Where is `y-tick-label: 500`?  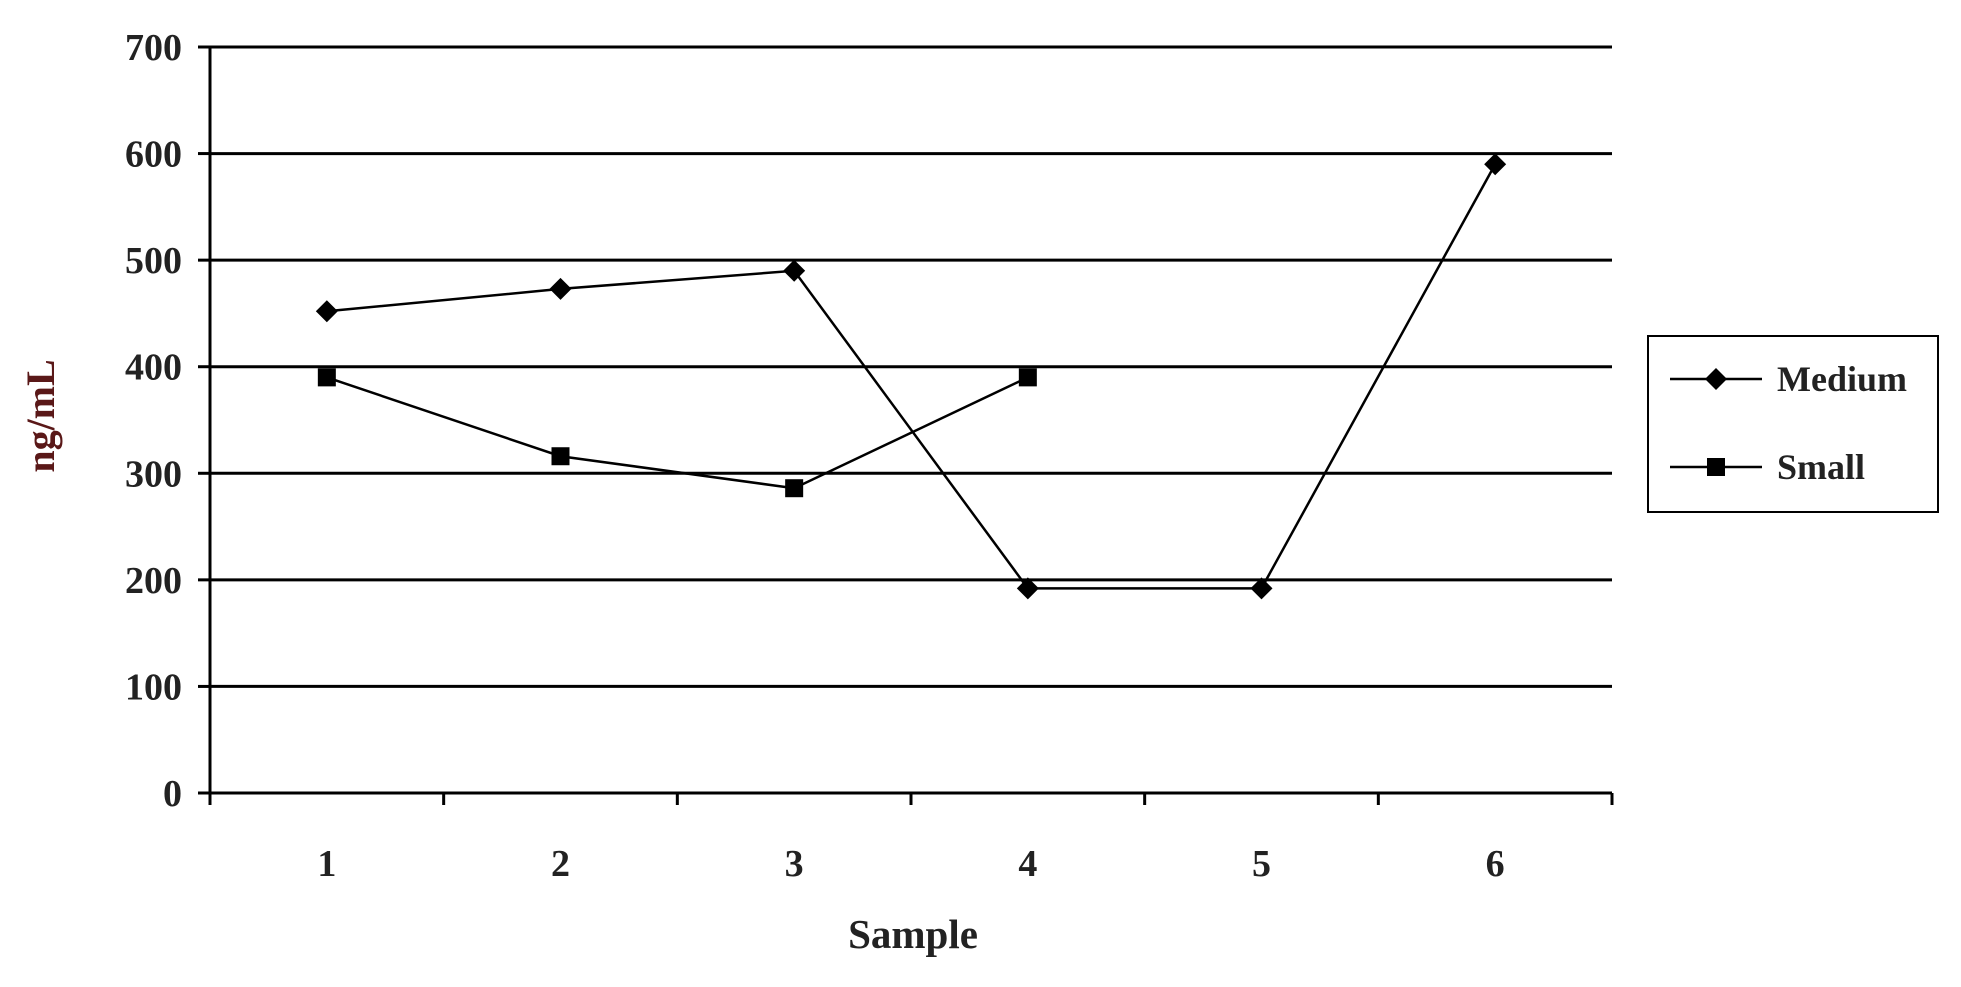 y-tick-label: 500 is located at coordinates (153, 261).